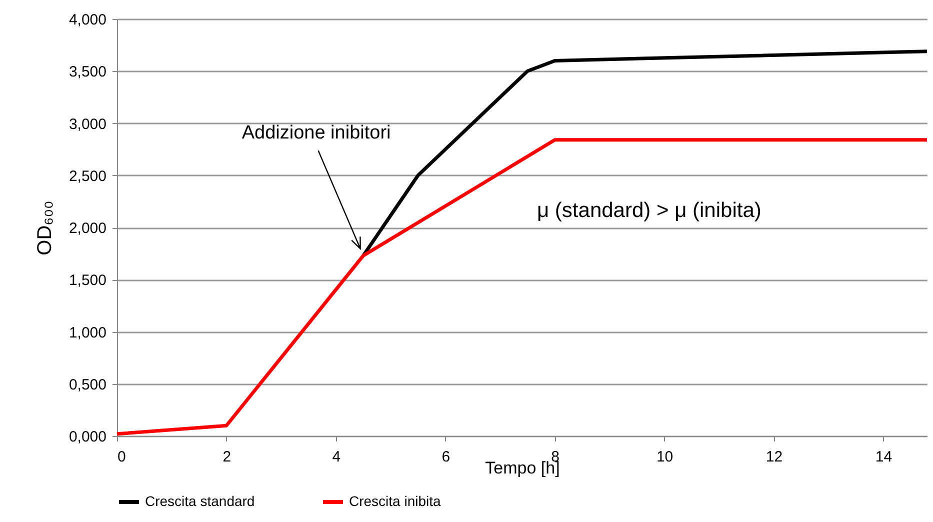 The width and height of the screenshot is (933, 522). What do you see at coordinates (665, 457) in the screenshot?
I see `x-tick-label: 10` at bounding box center [665, 457].